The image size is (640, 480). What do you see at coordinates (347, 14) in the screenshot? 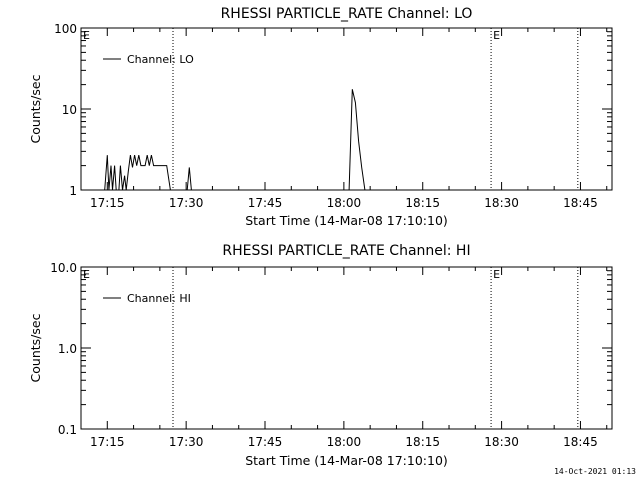
I see `chart-title: RHESSI PARTICLE_RATE Channel: LO` at bounding box center [347, 14].